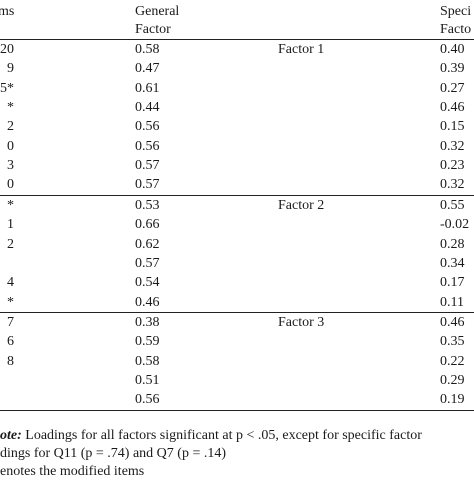 The image size is (474, 480). Describe the element at coordinates (452, 400) in the screenshot. I see `specific-loading: 0.19` at that location.